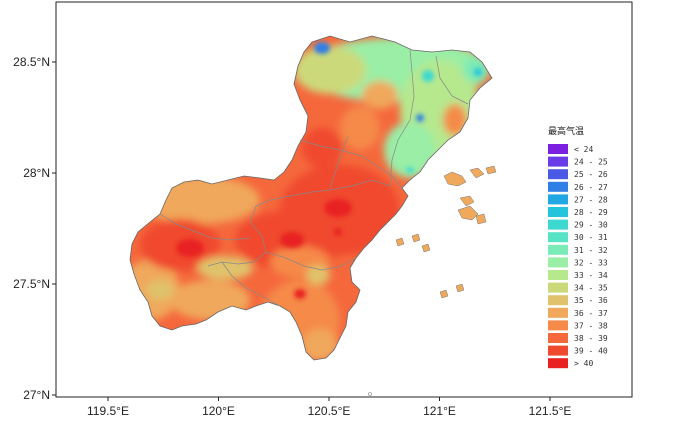  What do you see at coordinates (108, 411) in the screenshot?
I see `x-tick-label: 119.5°E` at bounding box center [108, 411].